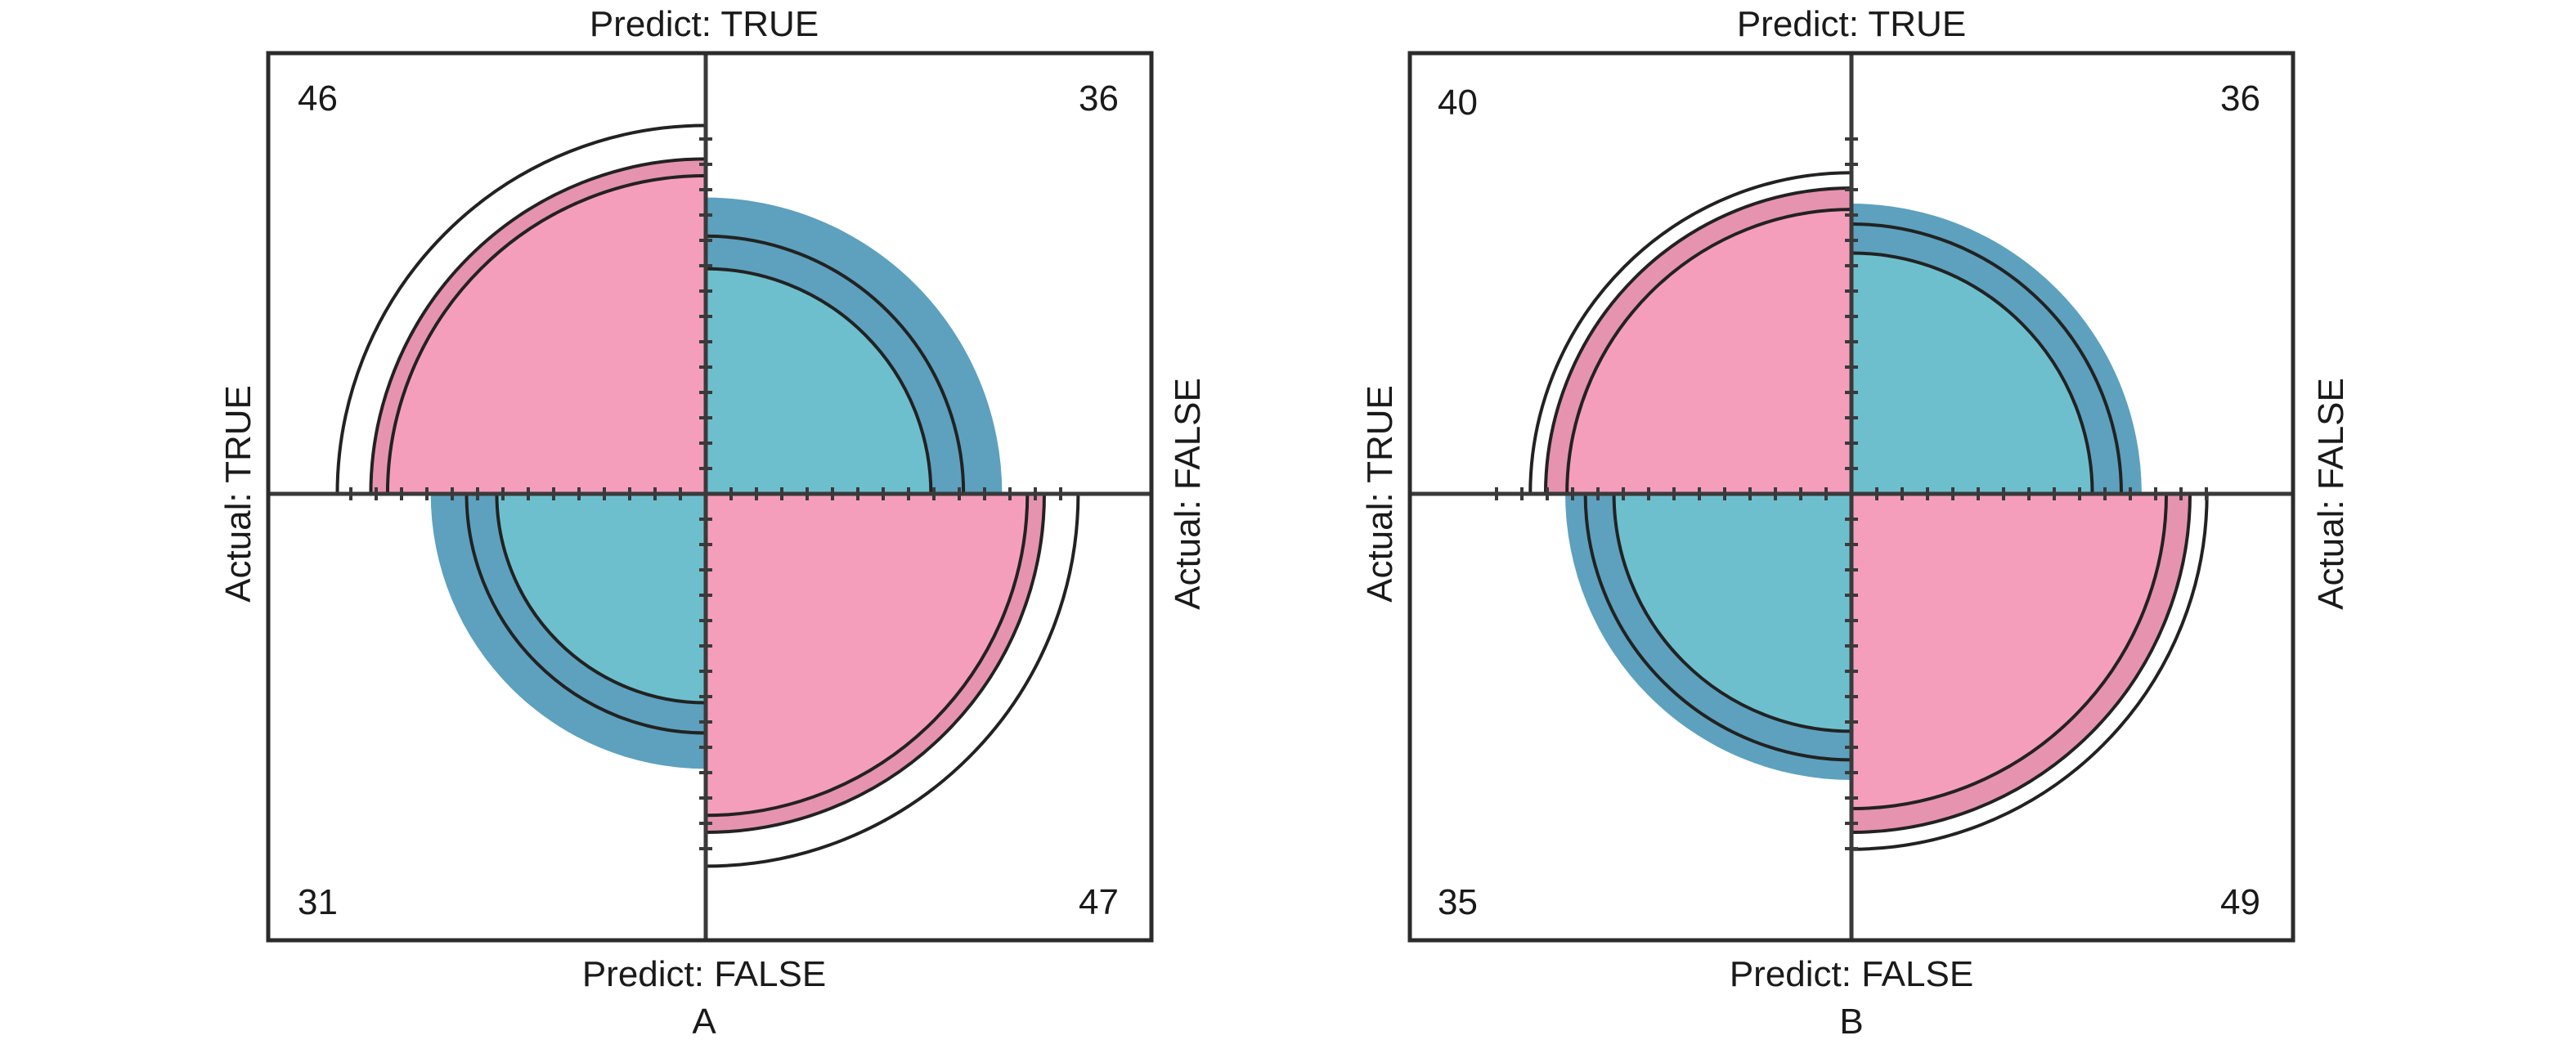 The height and width of the screenshot is (1049, 2576). Describe the element at coordinates (2240, 902) in the screenshot. I see `panel-b-count-bottom-right: 49` at that location.